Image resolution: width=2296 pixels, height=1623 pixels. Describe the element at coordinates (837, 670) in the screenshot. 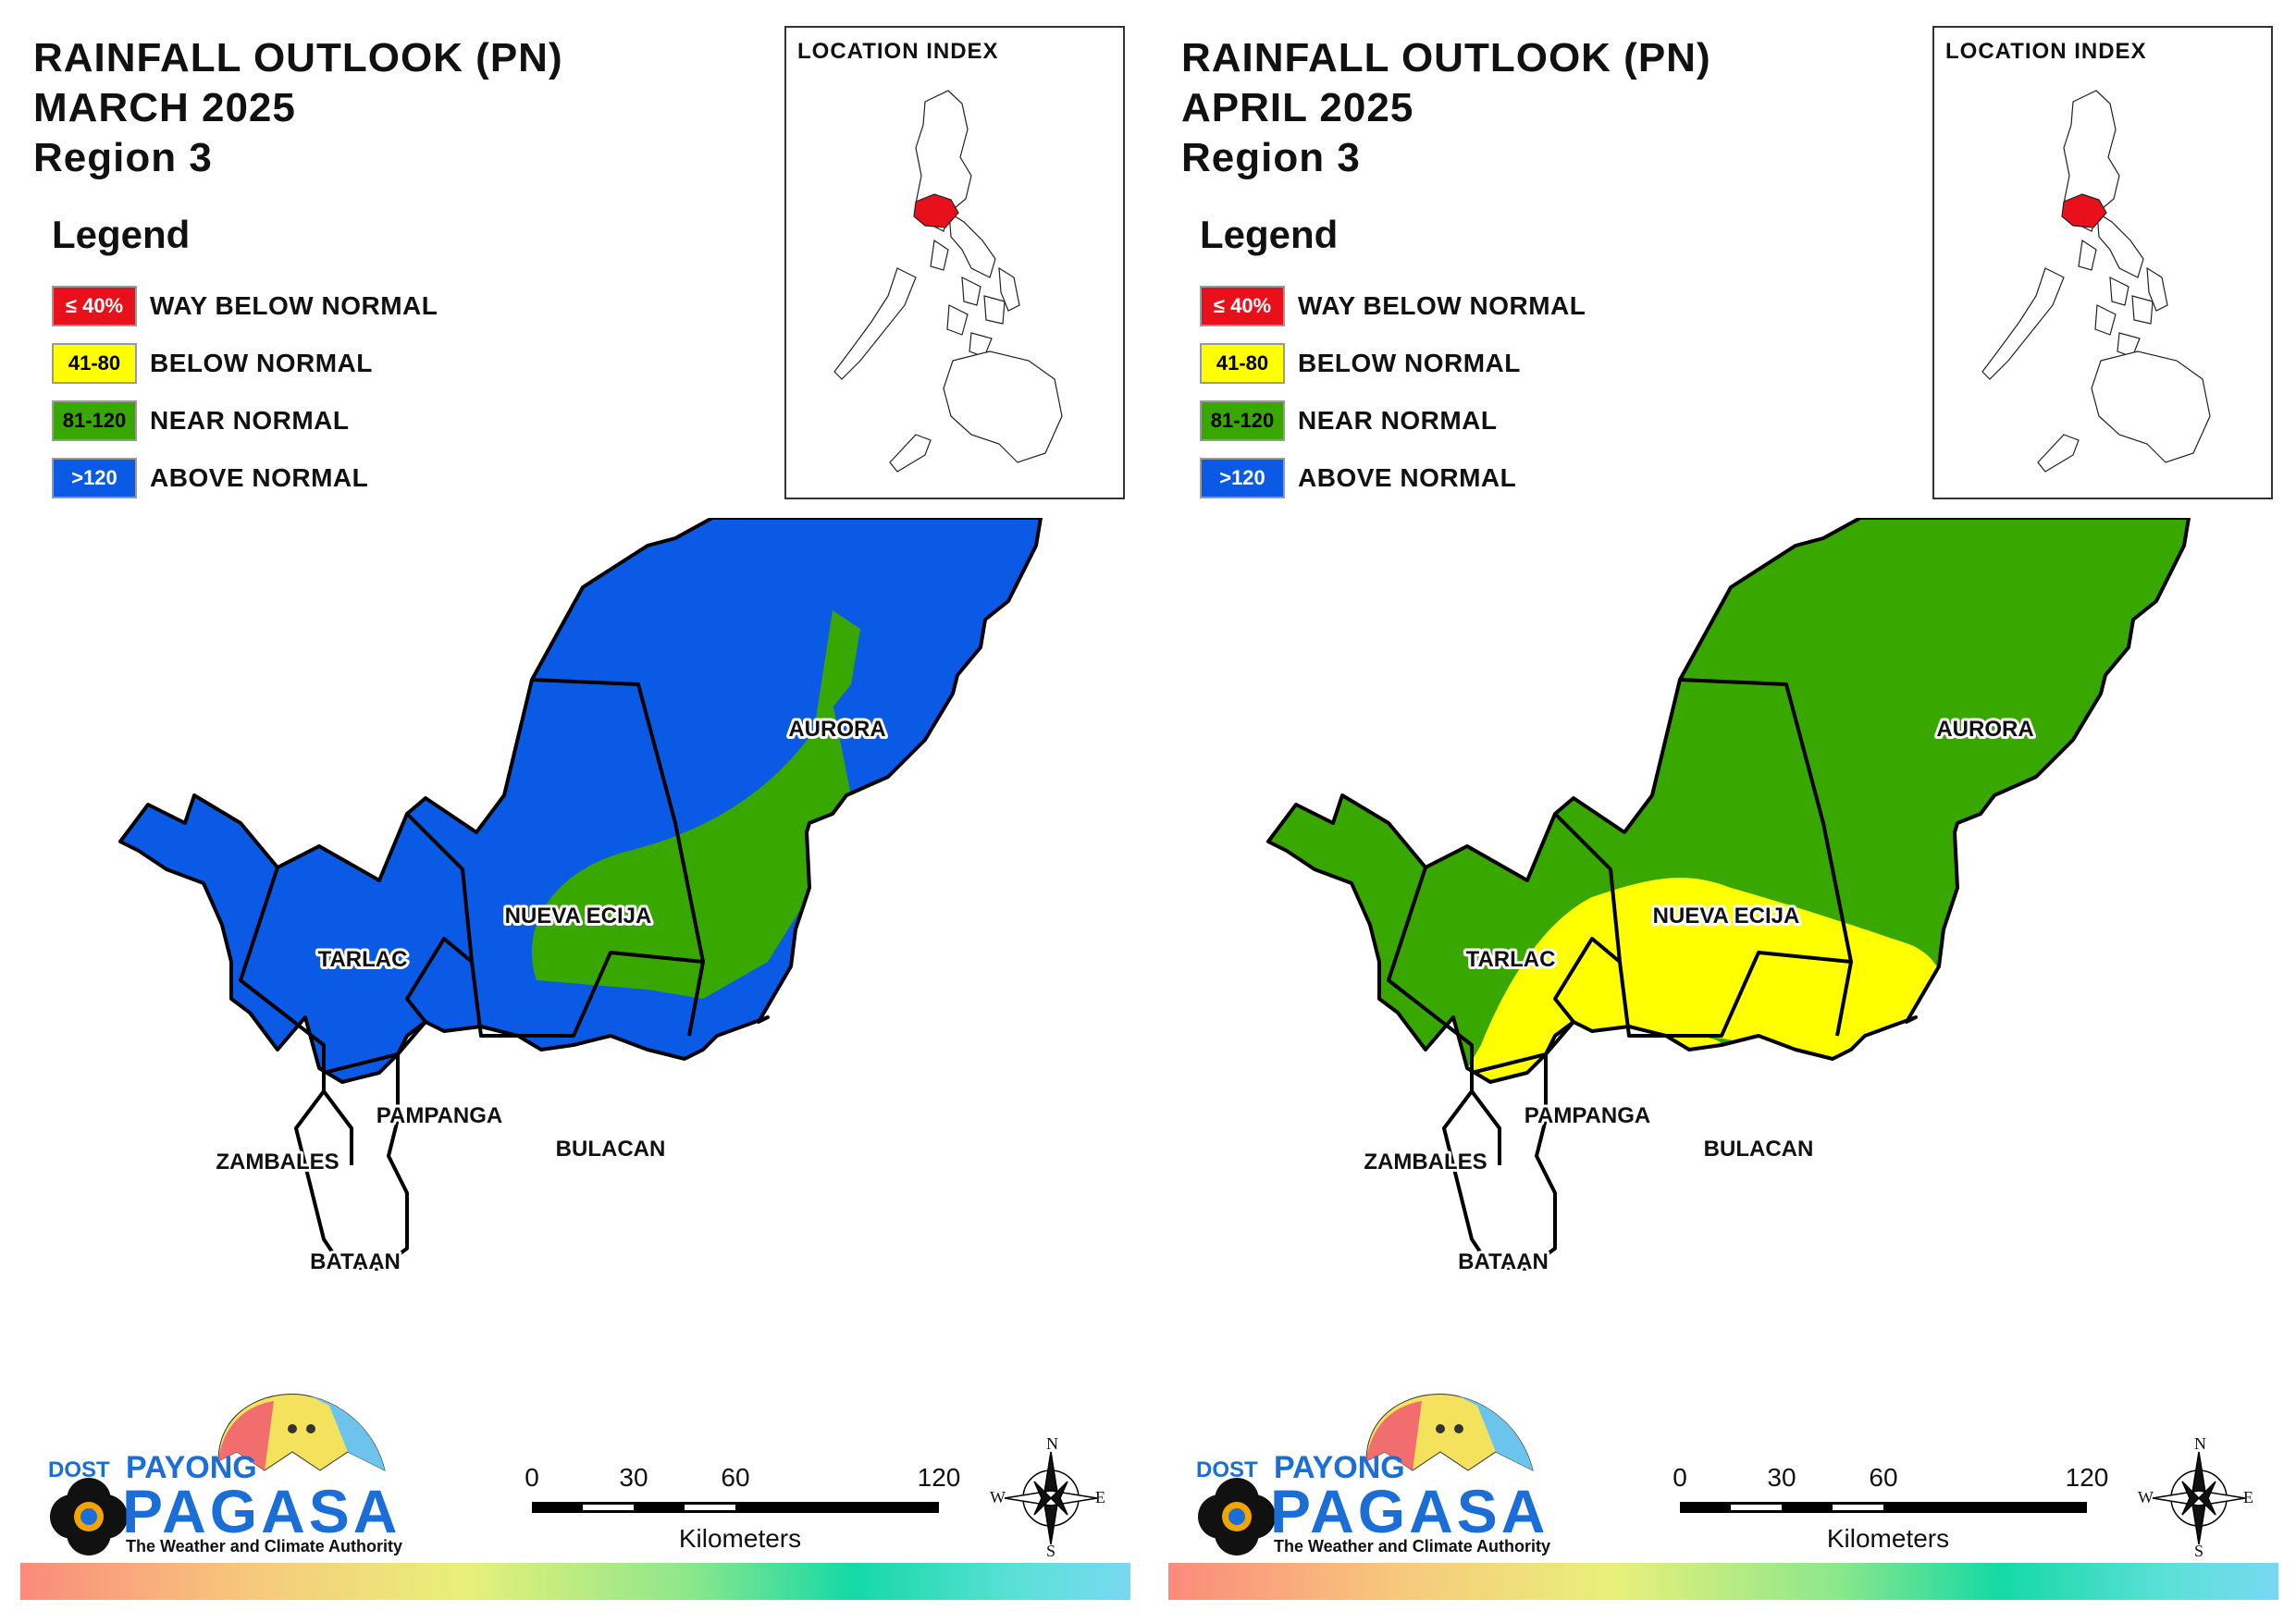

I see `zone-b` at that location.